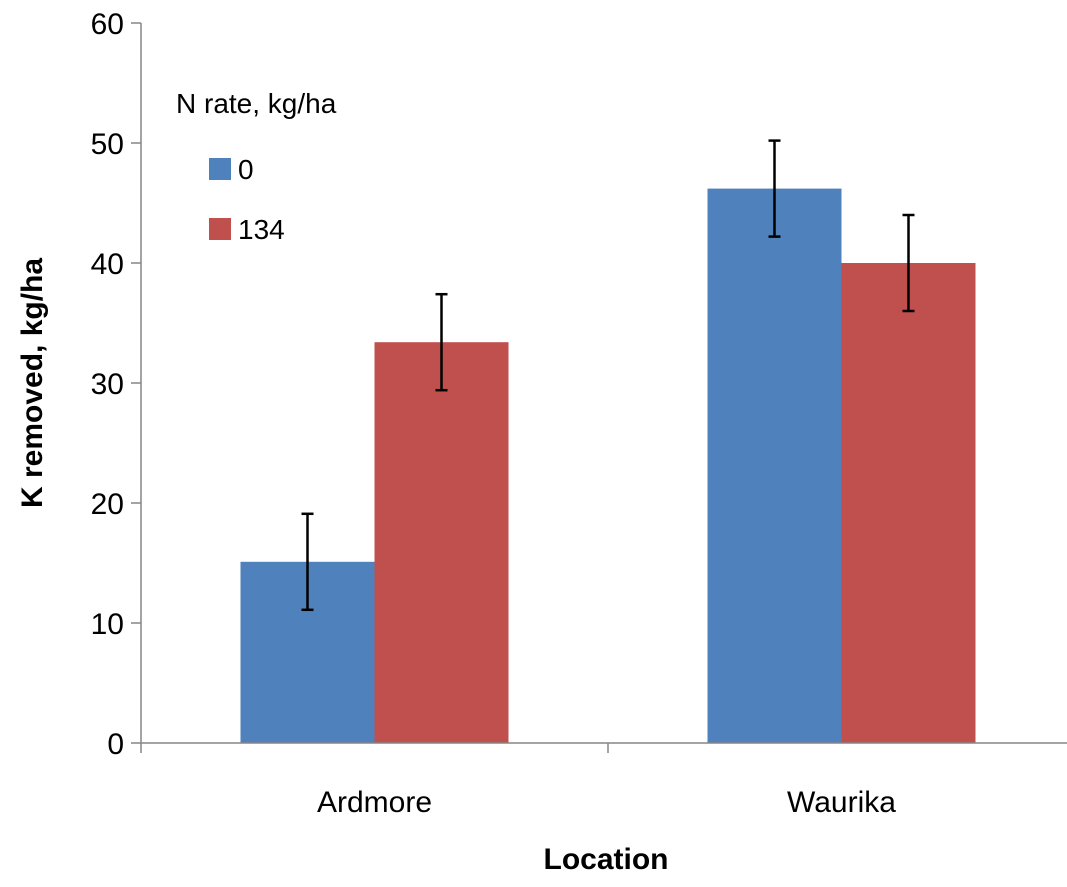 This screenshot has width=1067, height=887. I want to click on x-axis-title: Location, so click(606, 859).